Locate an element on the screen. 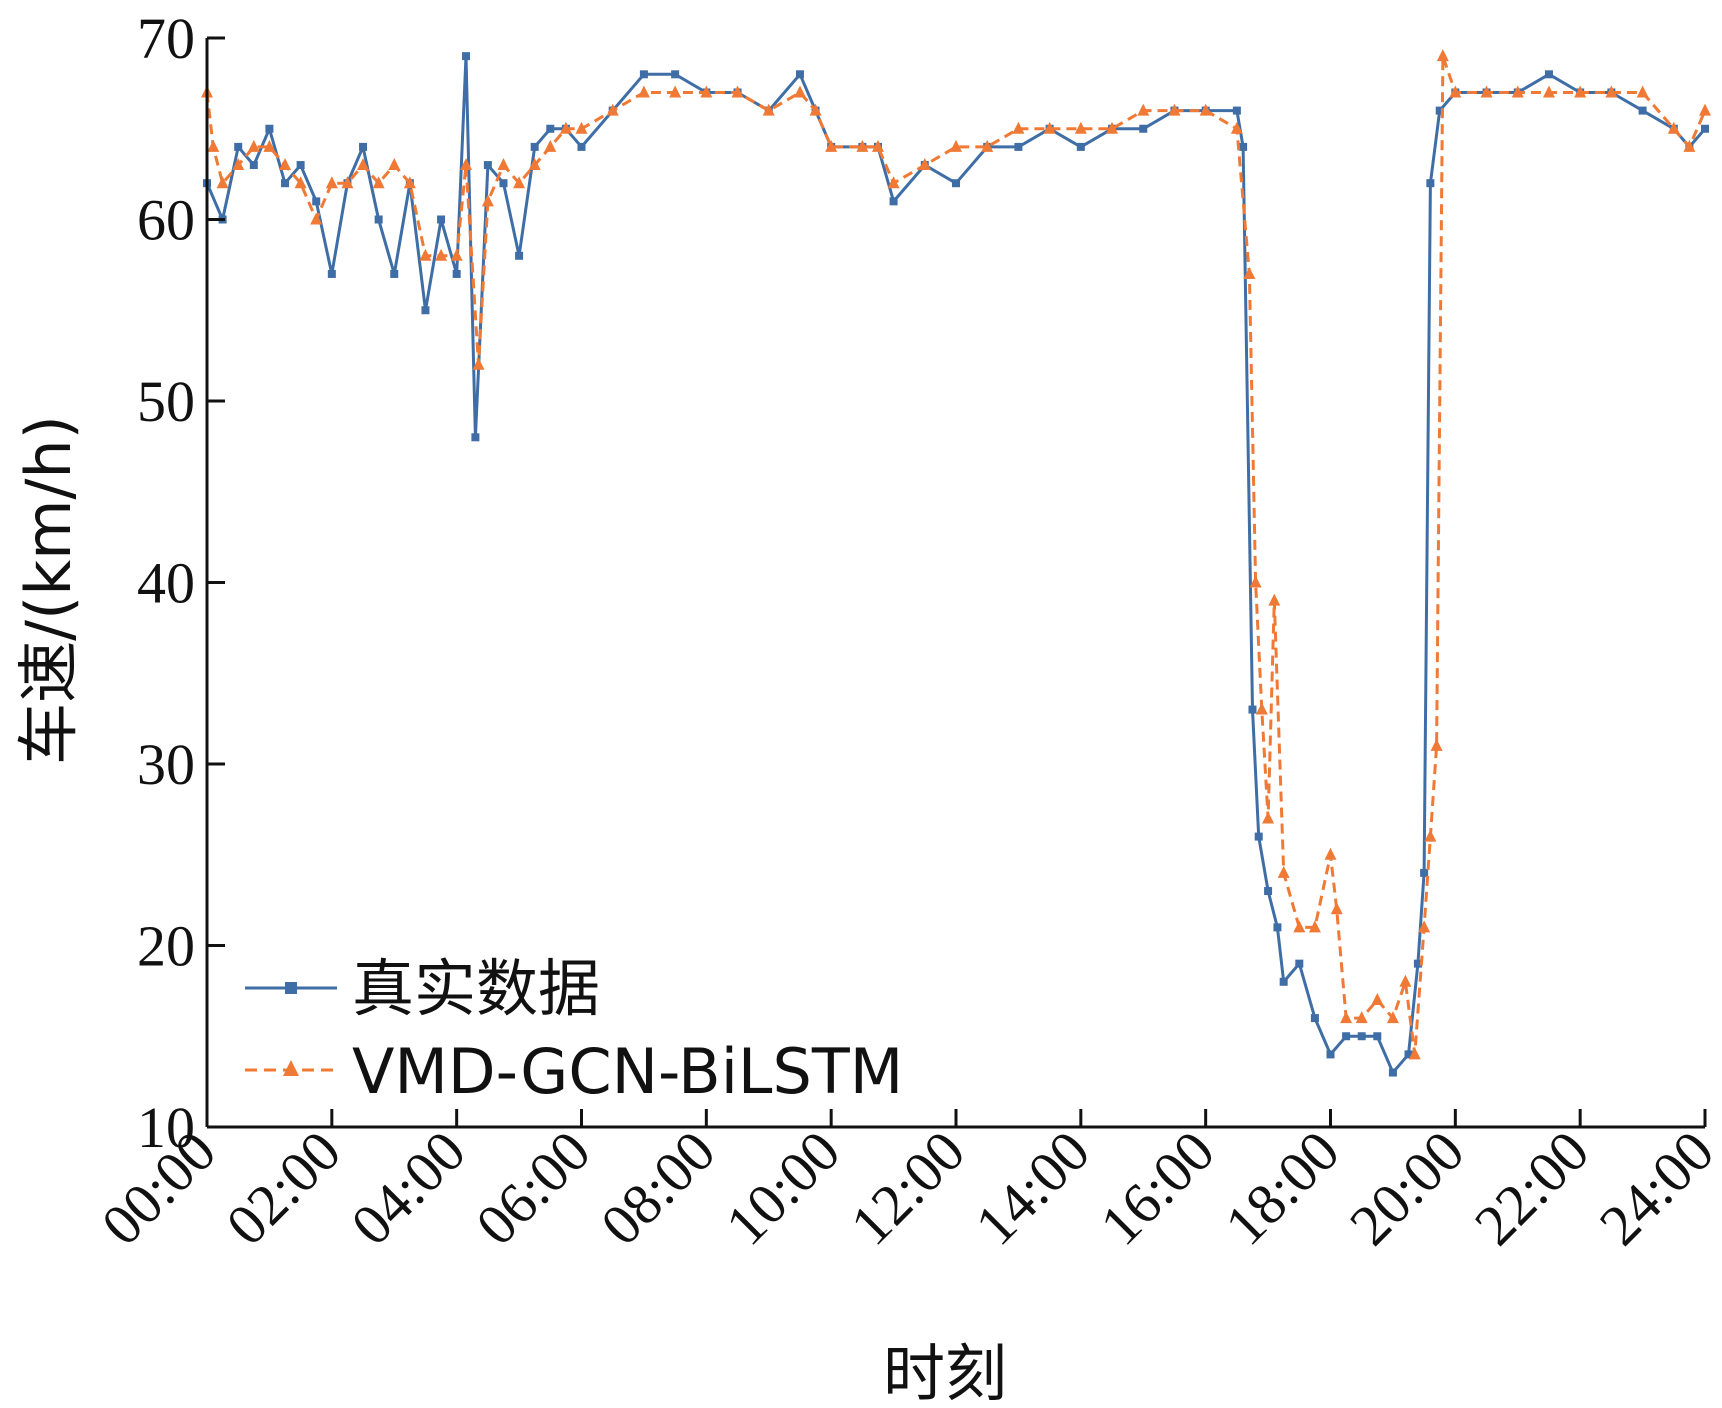 This screenshot has height=1408, width=1722. x-tick-label-1: 02:00 is located at coordinates (283, 1187).